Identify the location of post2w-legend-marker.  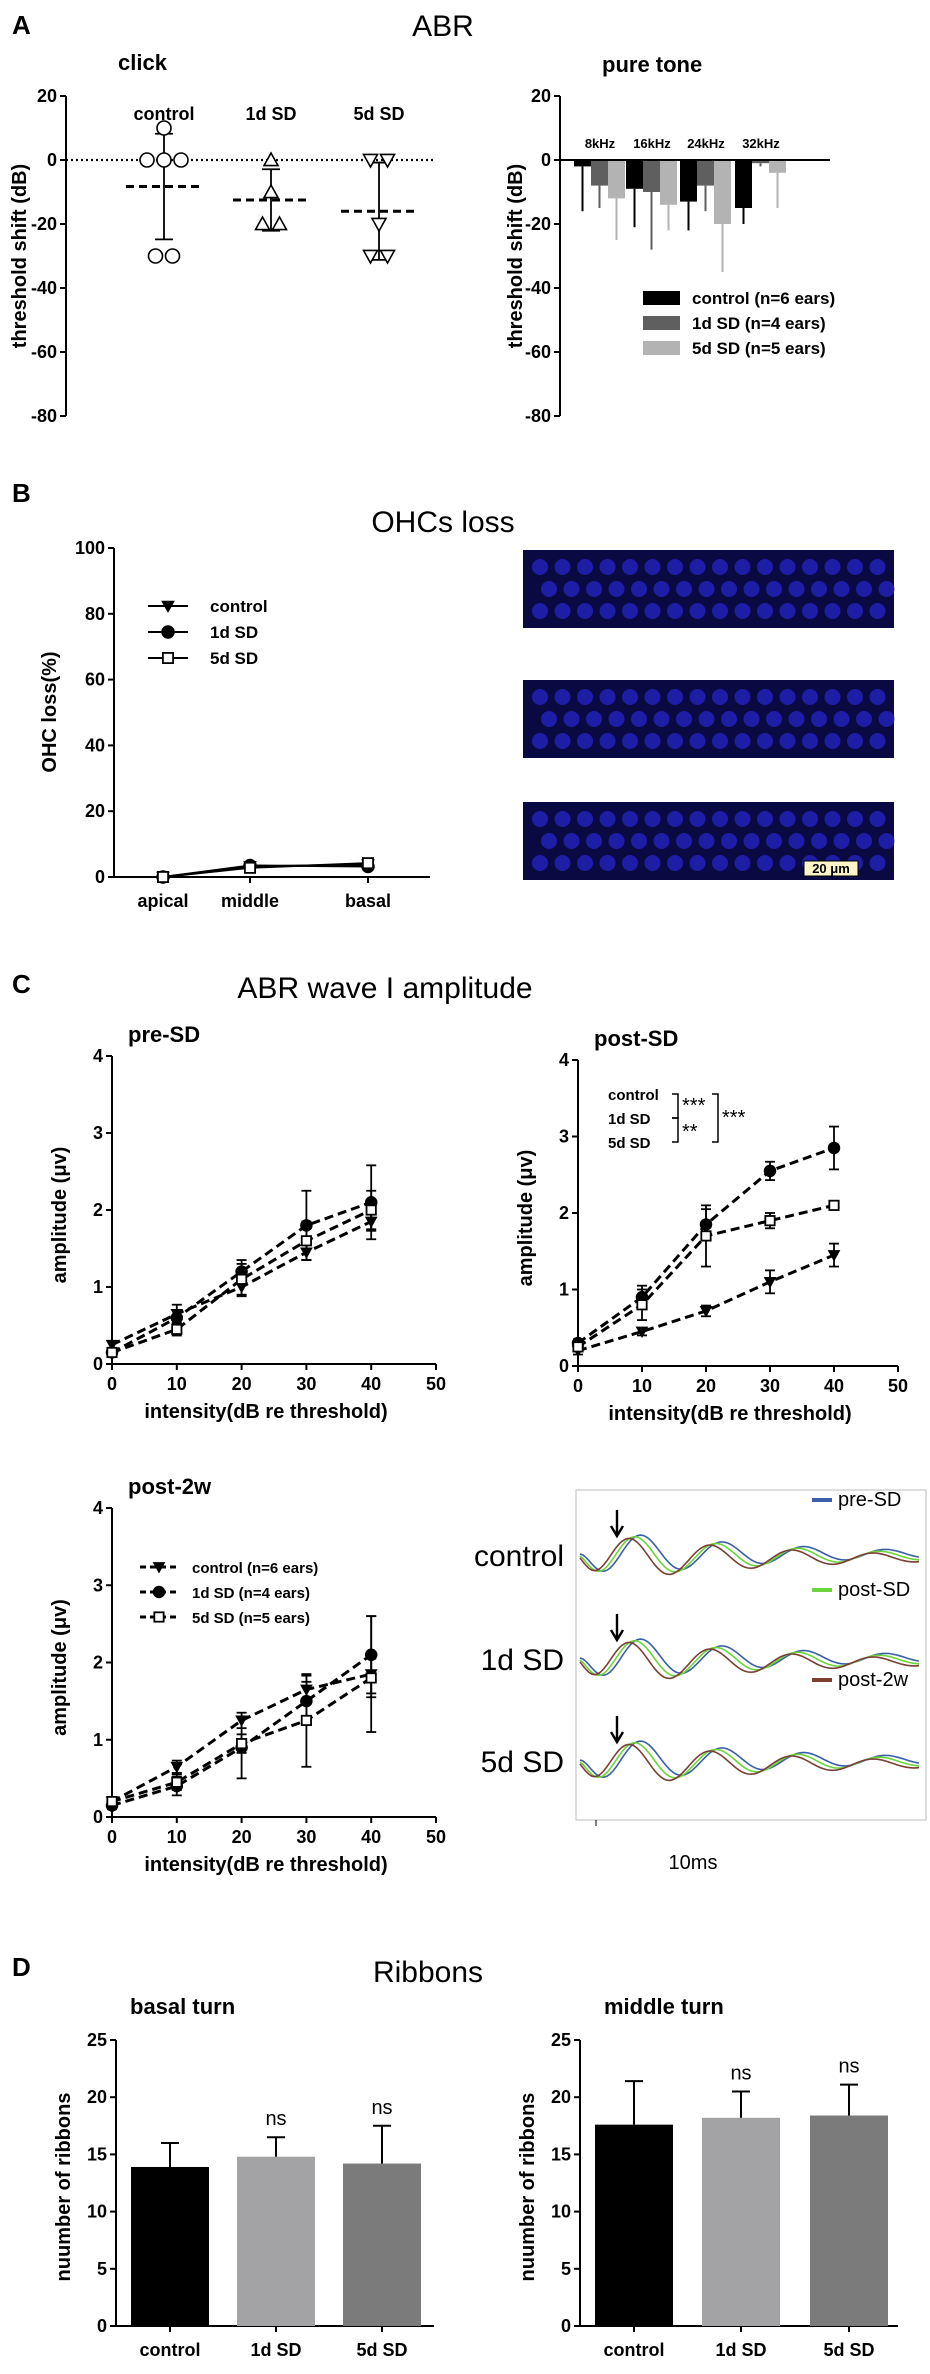
(159, 1592).